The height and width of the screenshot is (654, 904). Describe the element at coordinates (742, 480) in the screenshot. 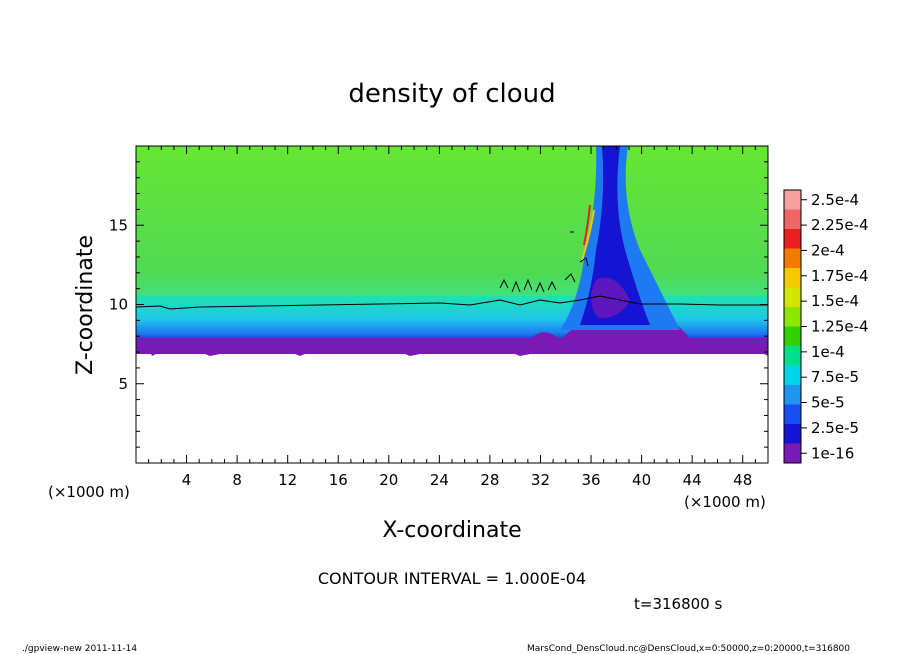

I see `x-tick-label: 48` at that location.